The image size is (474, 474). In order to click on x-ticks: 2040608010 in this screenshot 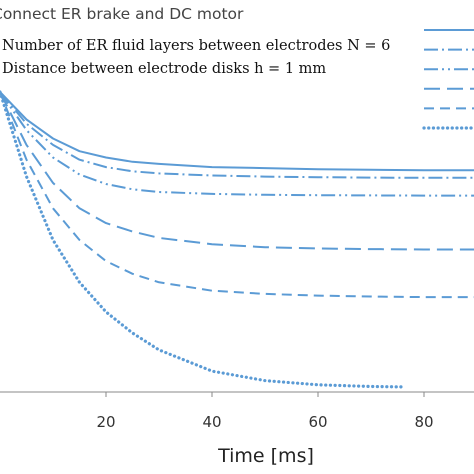, I will do `click(265, 411)`.